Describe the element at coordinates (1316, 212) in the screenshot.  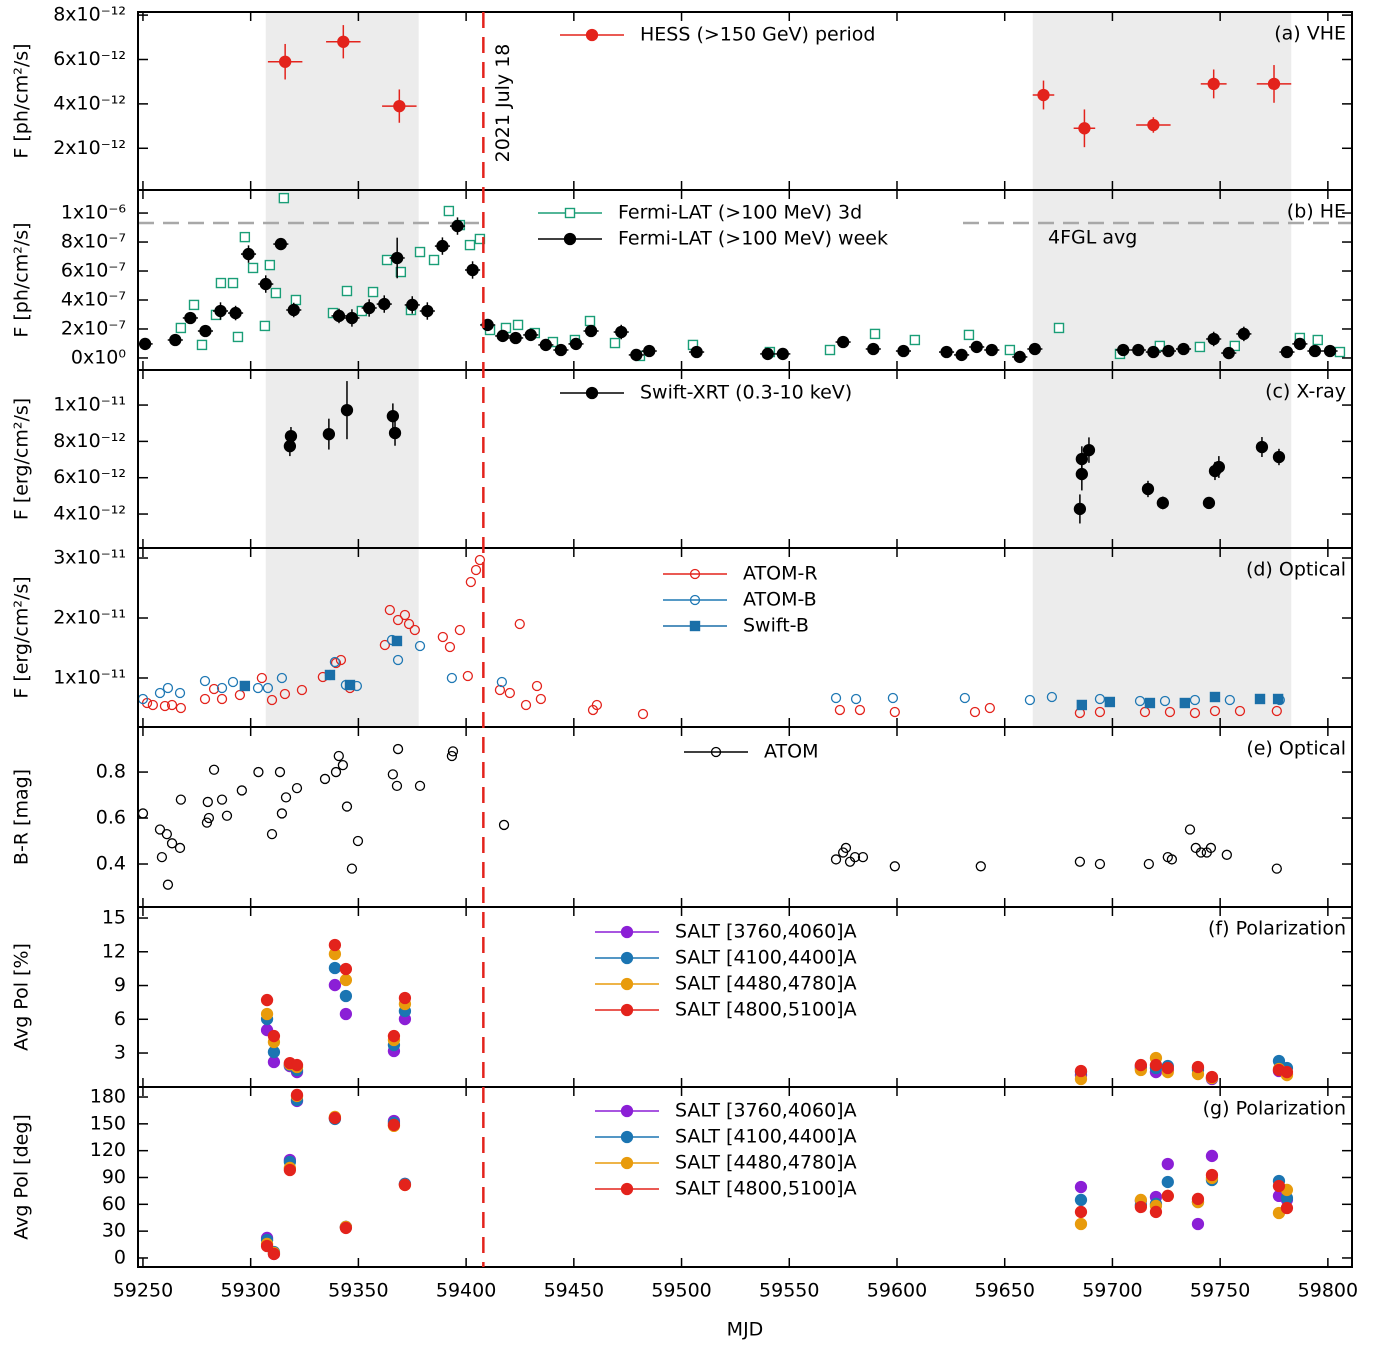
I see `panel-label: (b) HE` at that location.